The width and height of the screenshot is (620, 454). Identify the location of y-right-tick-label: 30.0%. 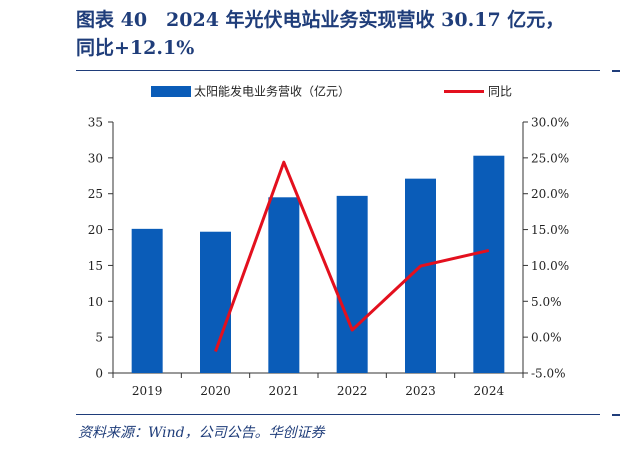
(550, 123).